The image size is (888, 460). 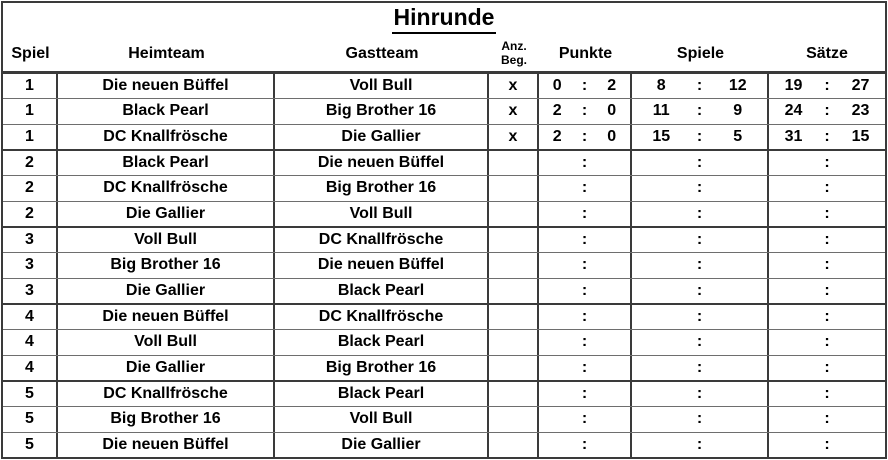 What do you see at coordinates (827, 111) in the screenshot?
I see `cell-saetze: 24 : 23` at bounding box center [827, 111].